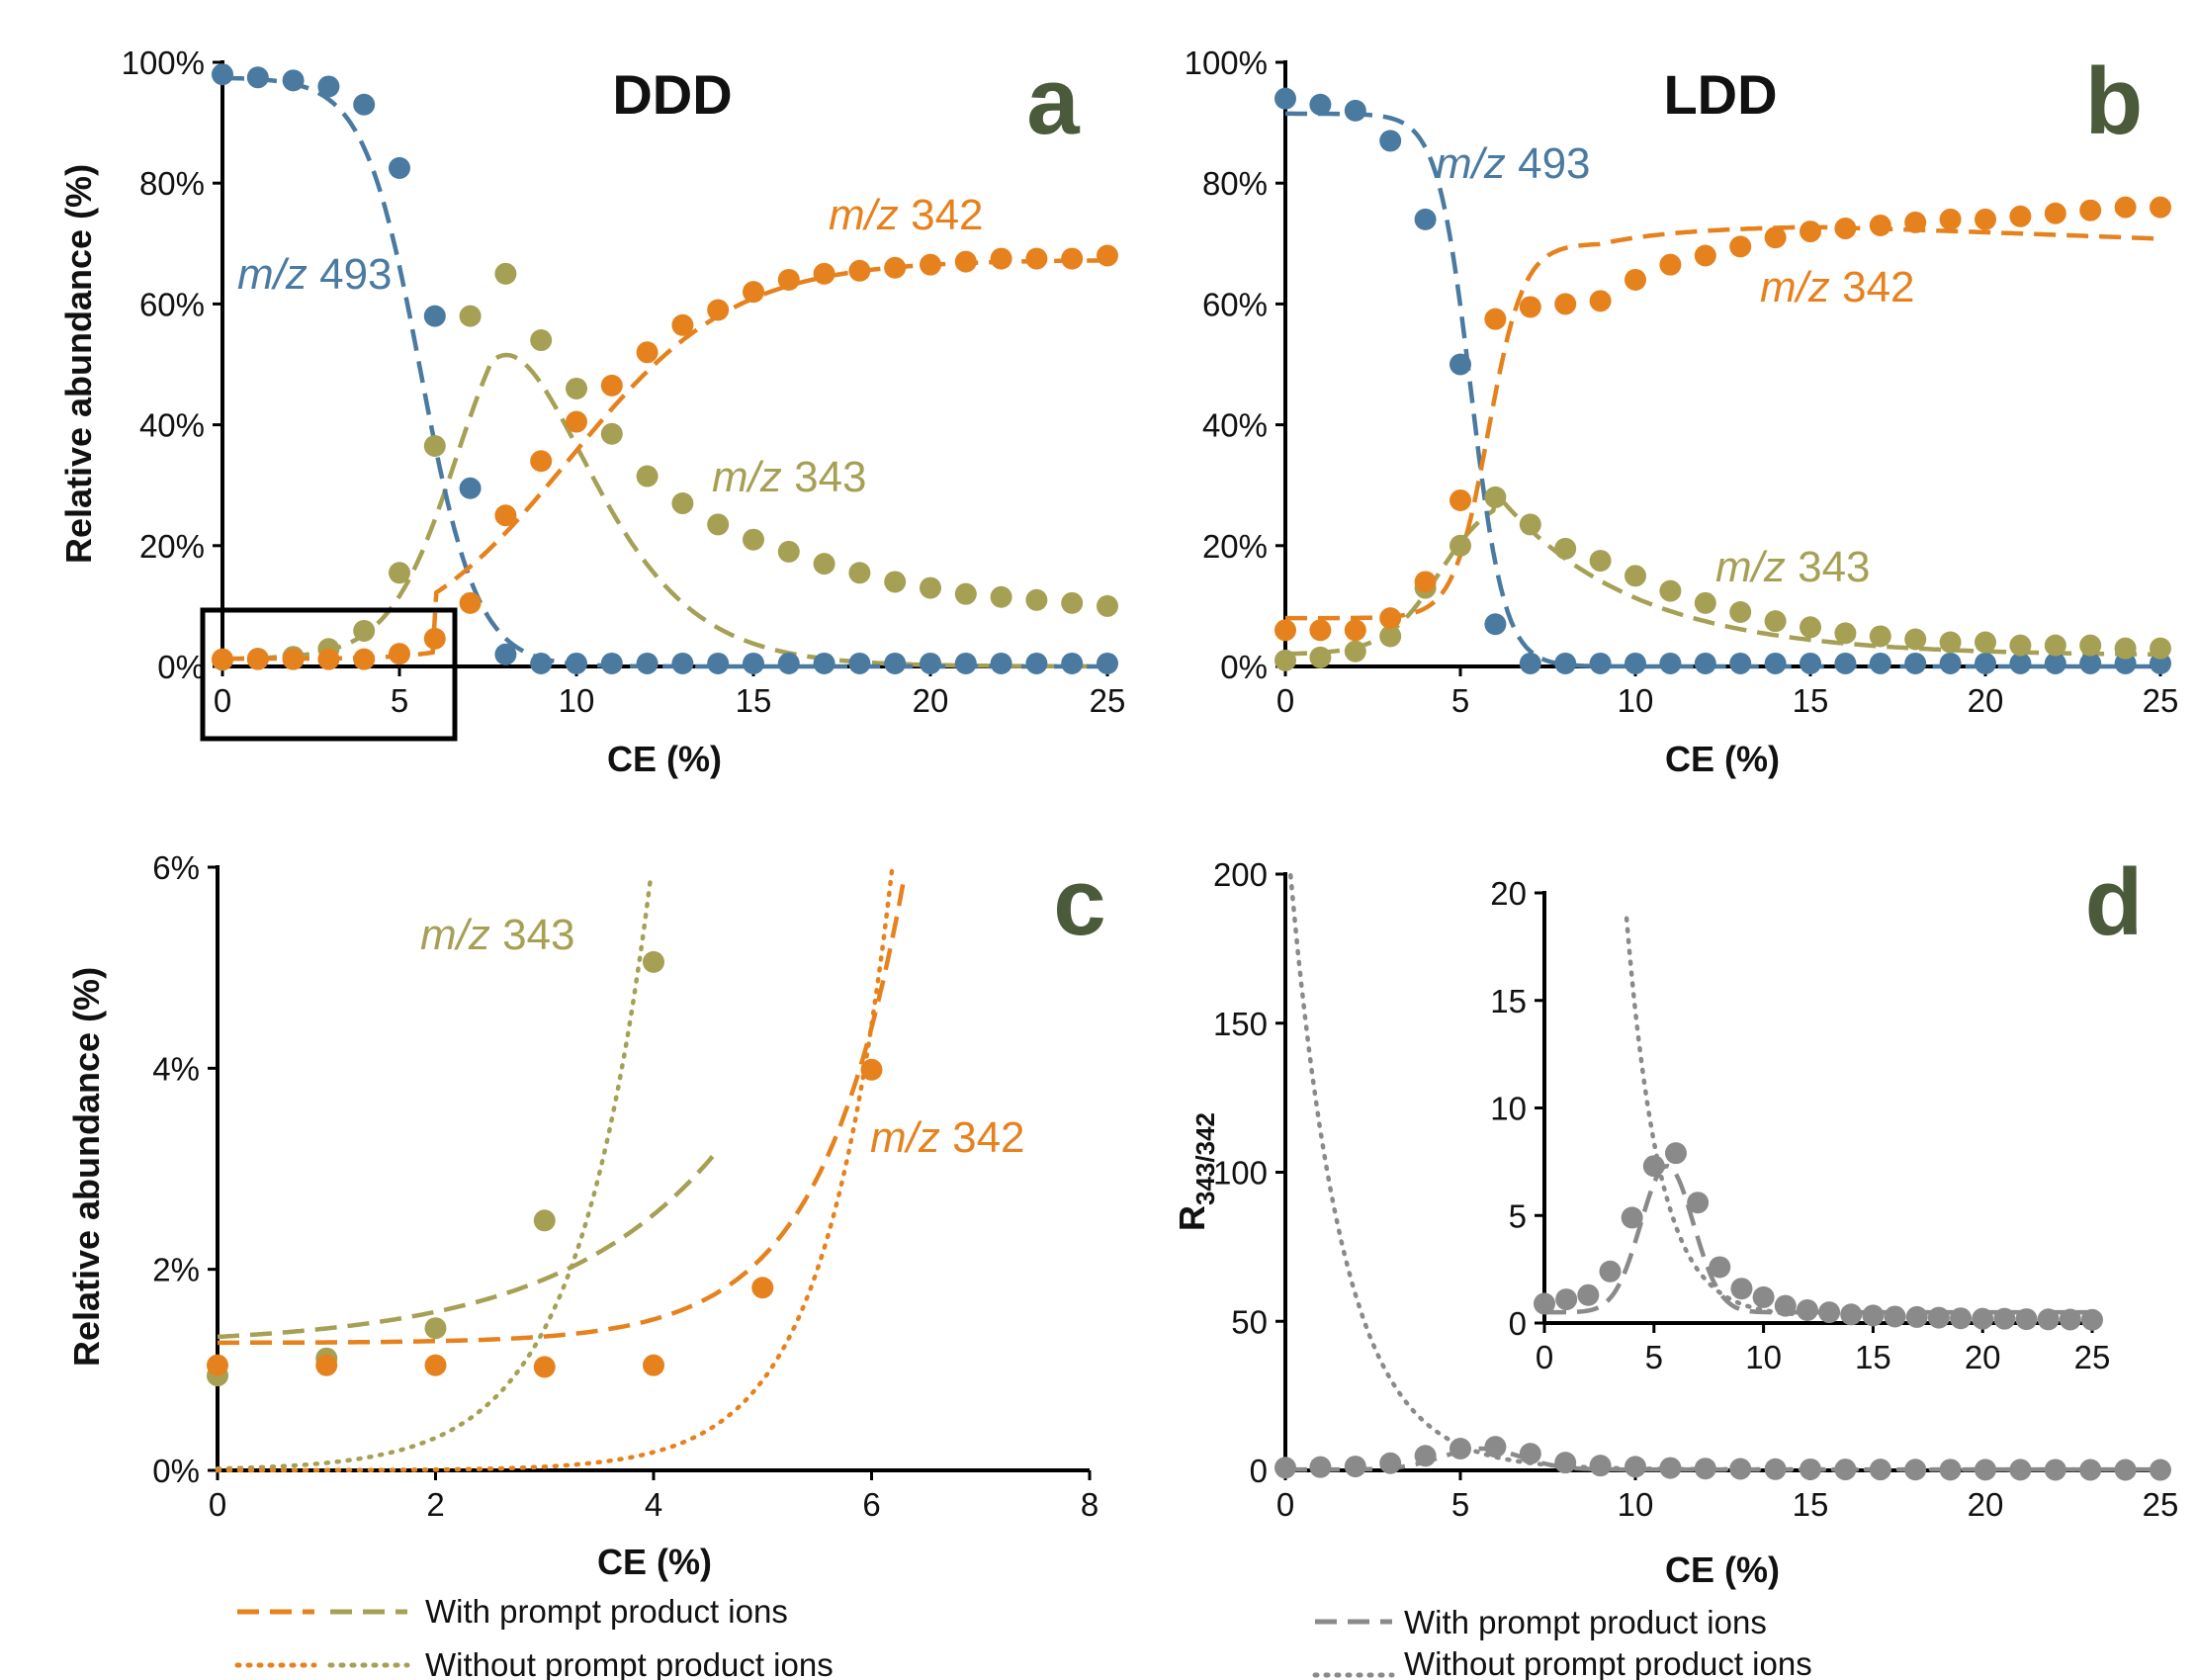  I want to click on panel-d-inset-y-tick-label: 20, so click(1509, 893).